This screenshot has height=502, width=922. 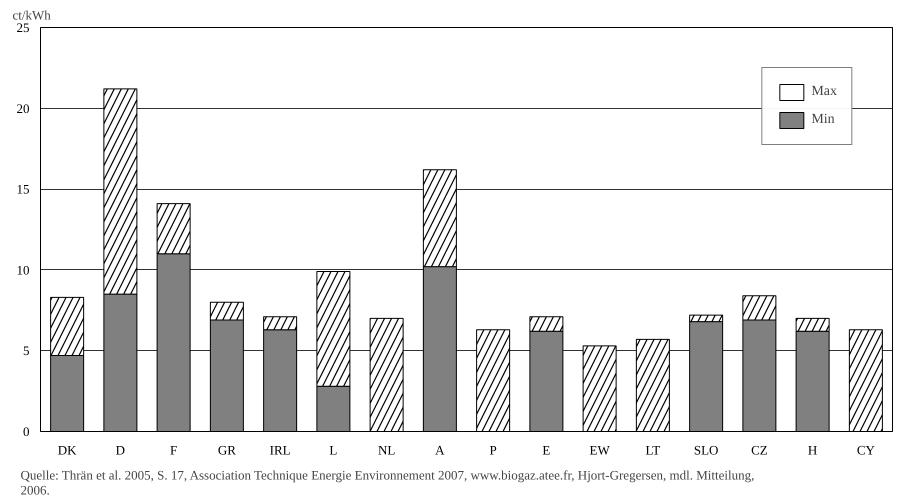 I want to click on x-tick-label: LT, so click(x=653, y=450).